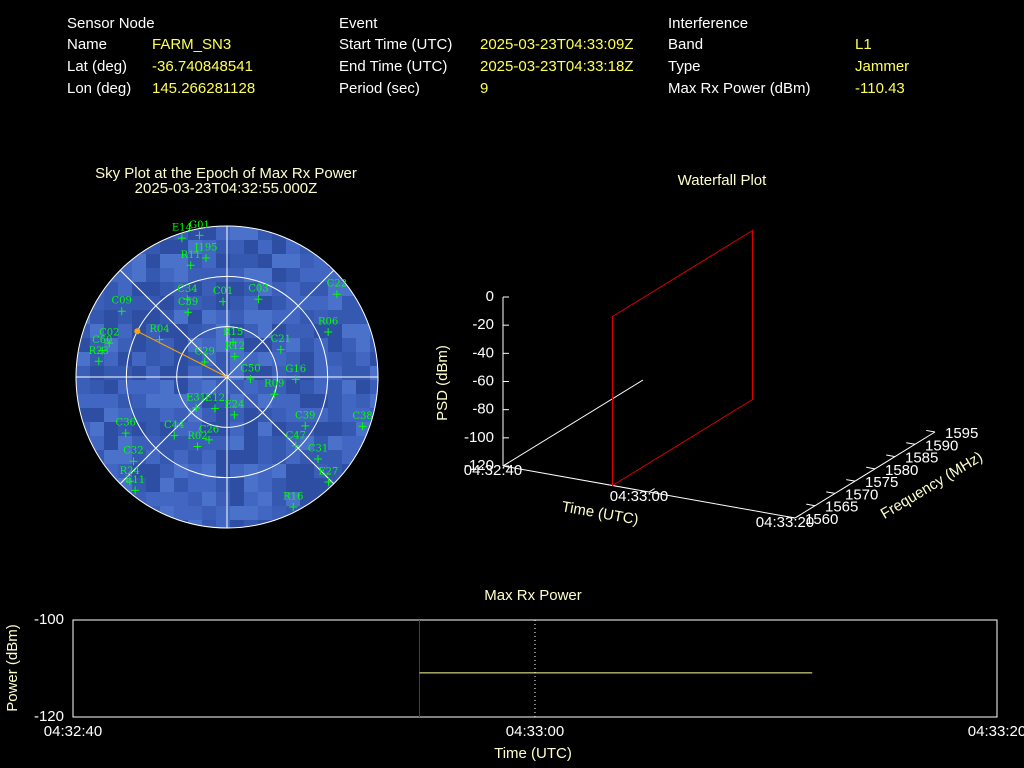 This screenshot has height=768, width=1024. I want to click on satellite-label: E27, so click(328, 471).